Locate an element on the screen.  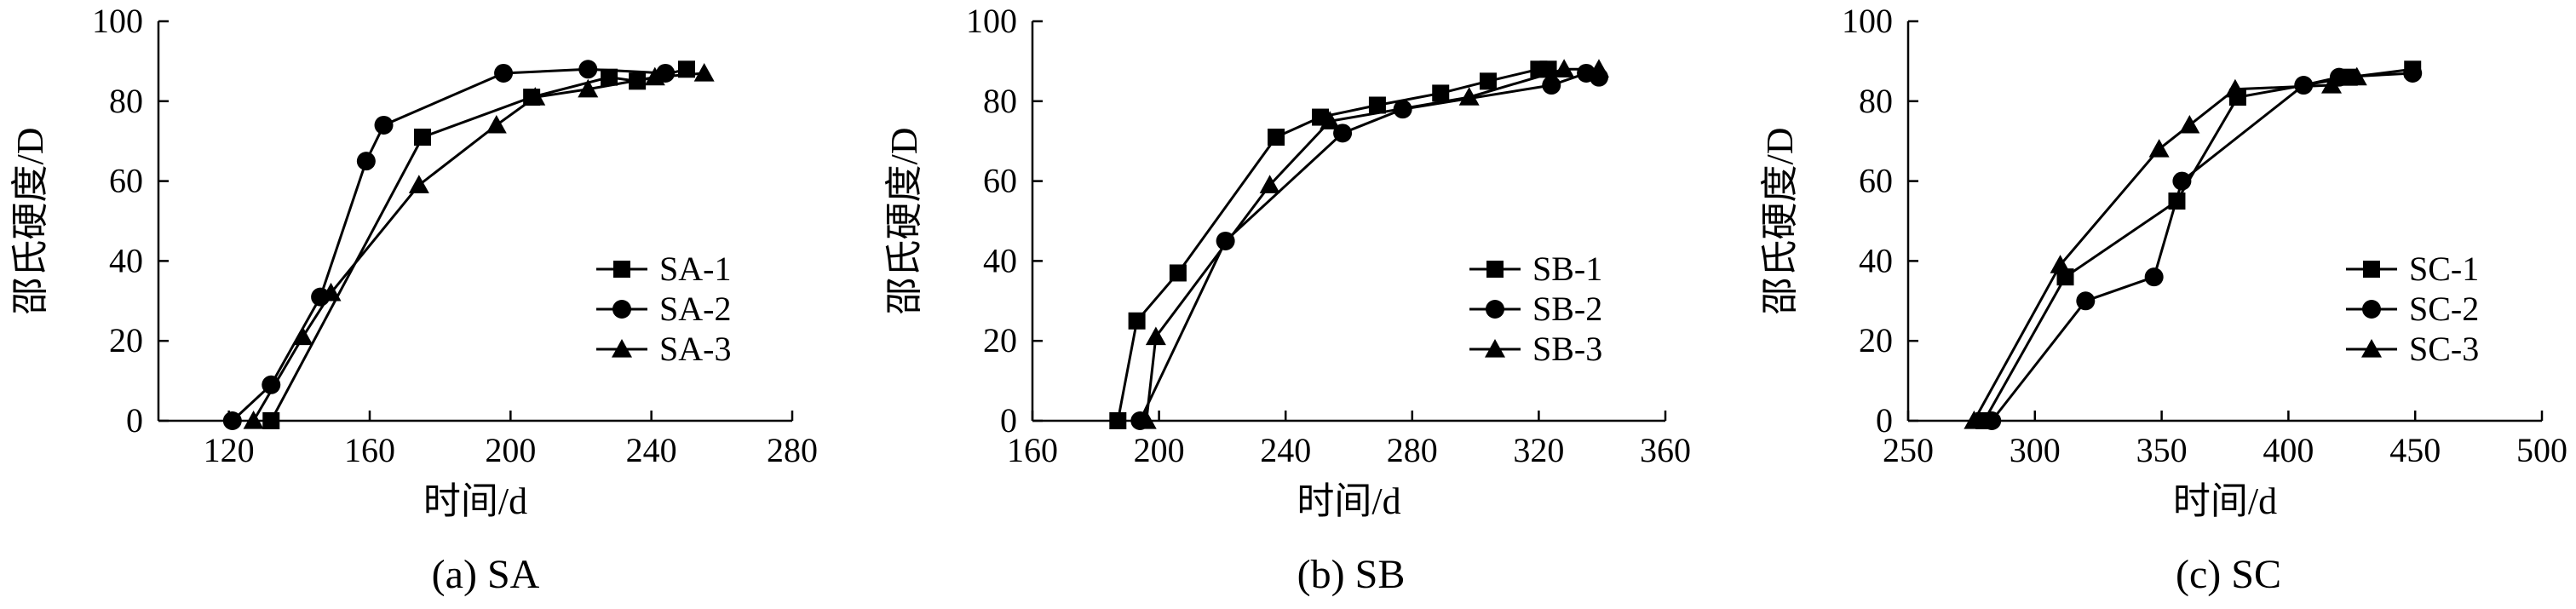
x-tick-label: 200 is located at coordinates (511, 450).